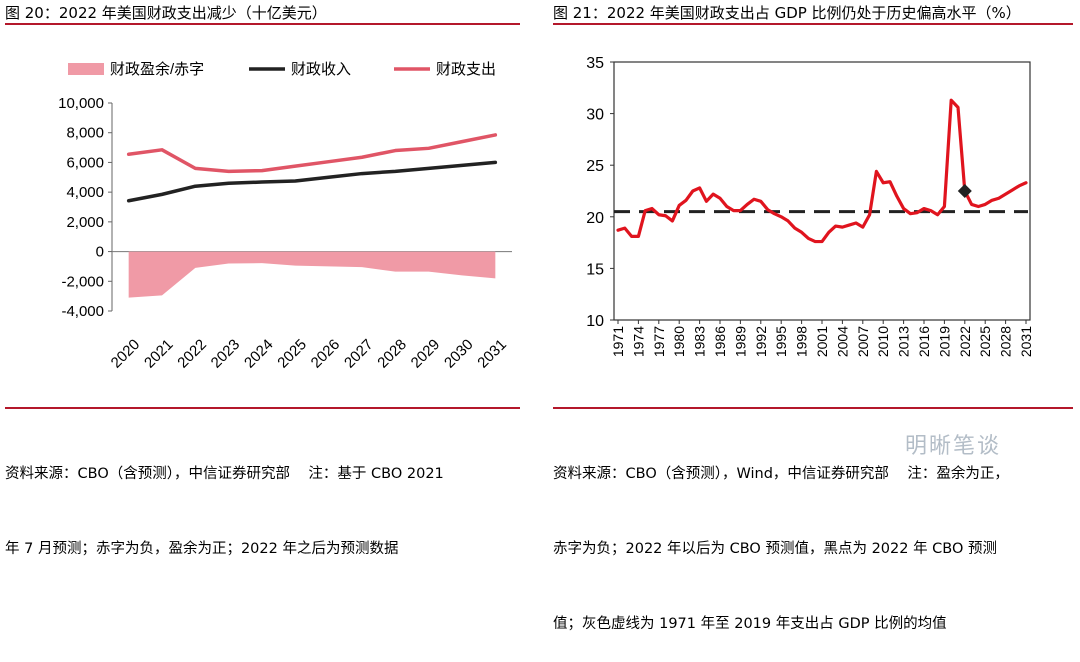 The image size is (1080, 662). What do you see at coordinates (326, 354) in the screenshot?
I see `x-tick-label: 2026` at bounding box center [326, 354].